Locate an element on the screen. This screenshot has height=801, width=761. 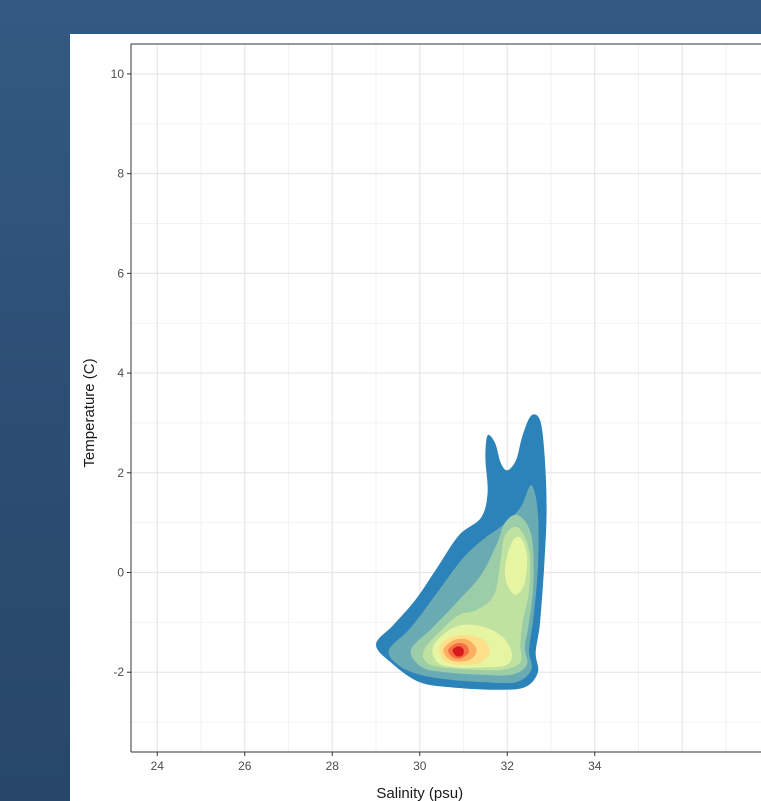
x-tick-label: 24 is located at coordinates (158, 766).